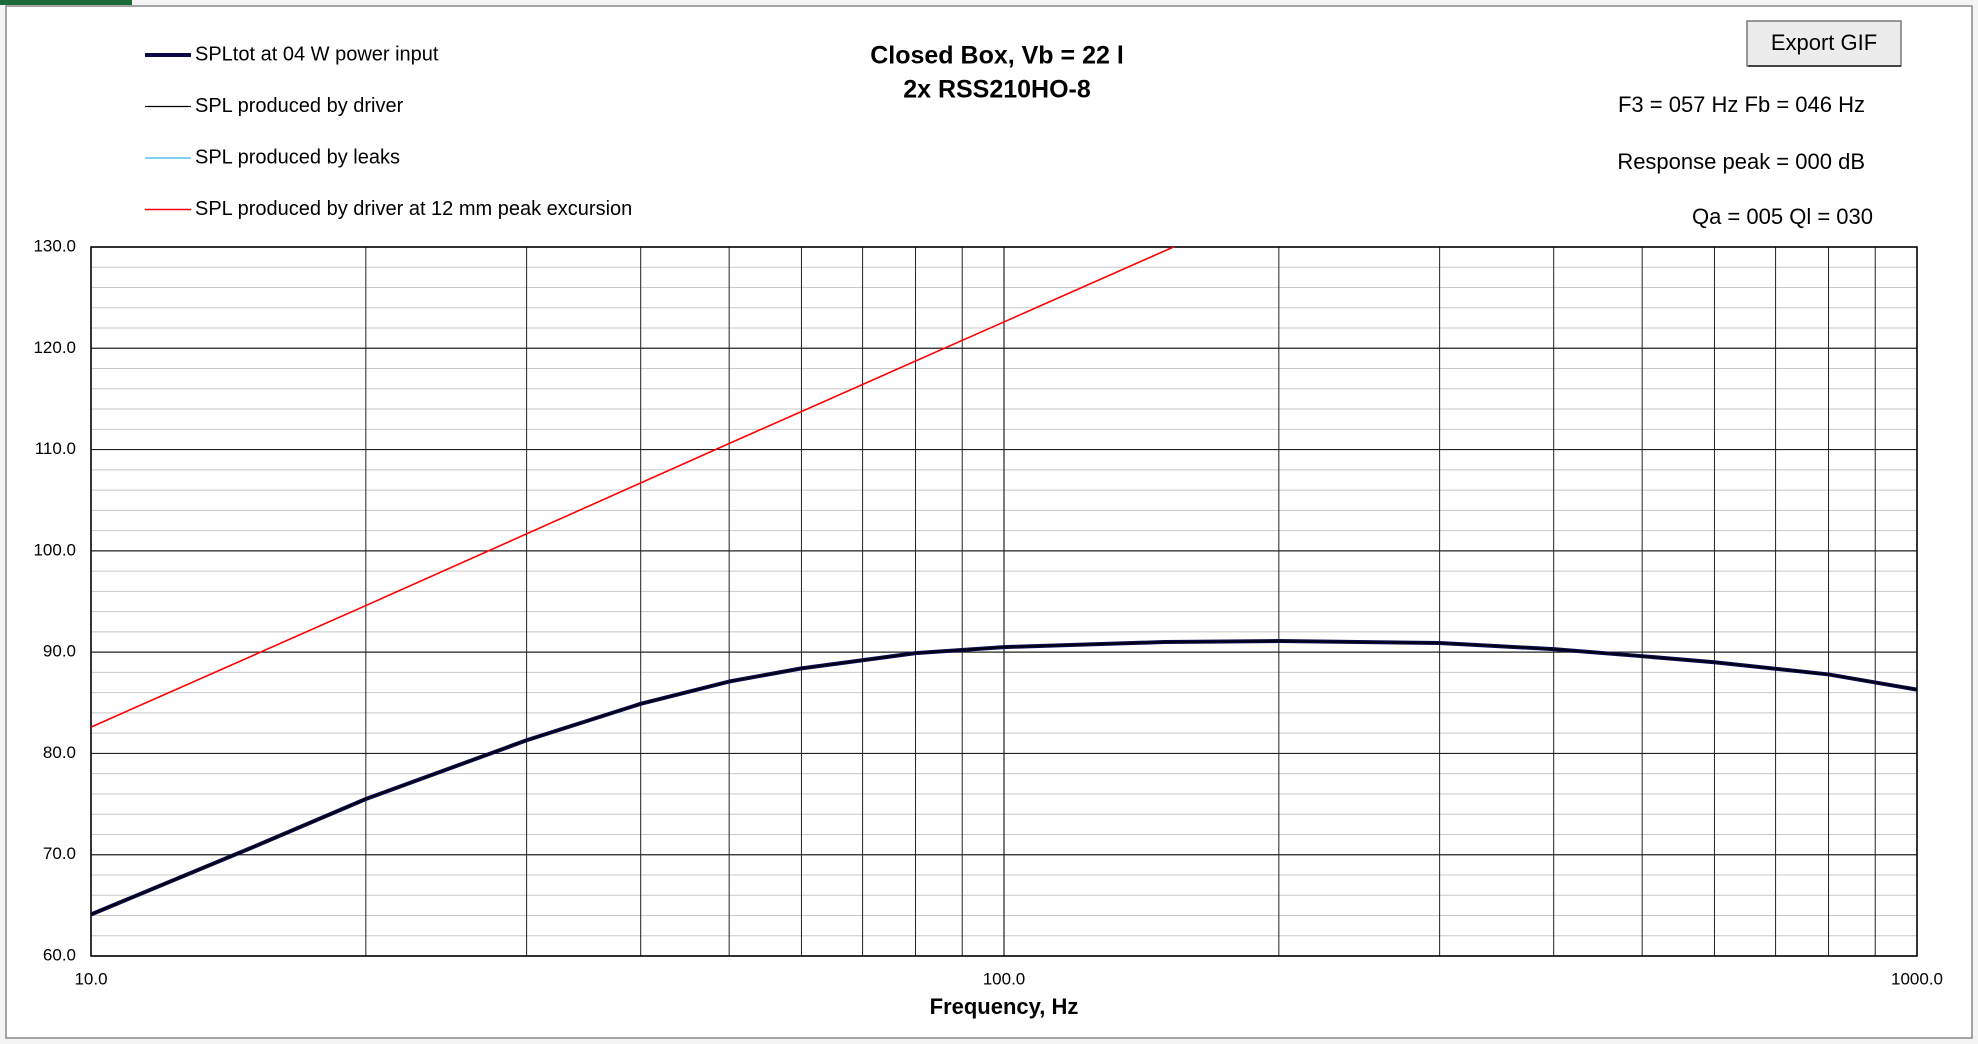  Describe the element at coordinates (1741, 161) in the screenshot. I see `annotation: Response peak = 000 dB` at that location.